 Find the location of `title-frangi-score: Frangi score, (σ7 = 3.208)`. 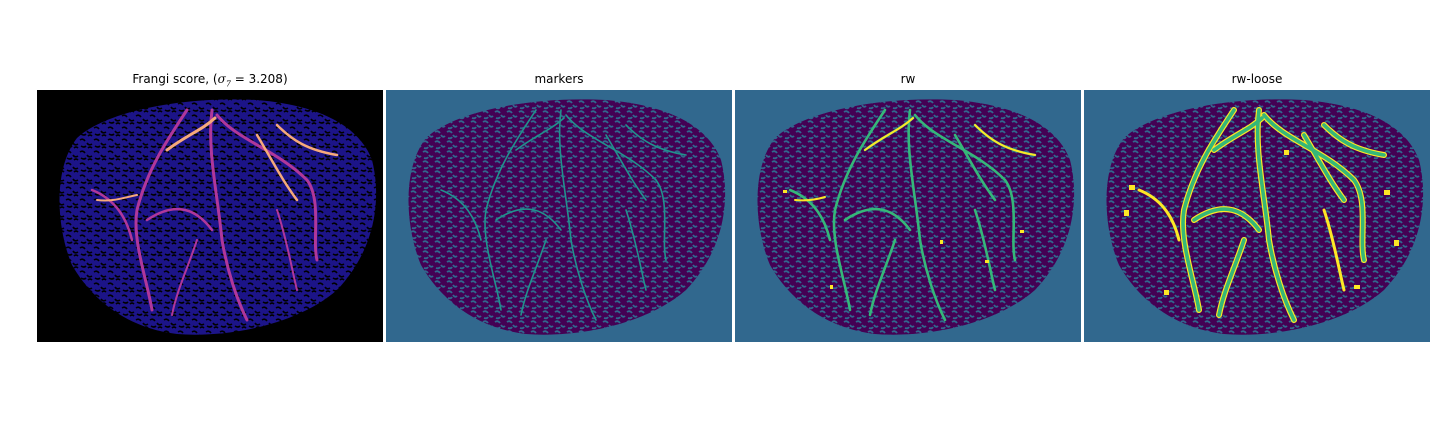

title-frangi-score: Frangi score, (σ7 = 3.208) is located at coordinates (210, 80).